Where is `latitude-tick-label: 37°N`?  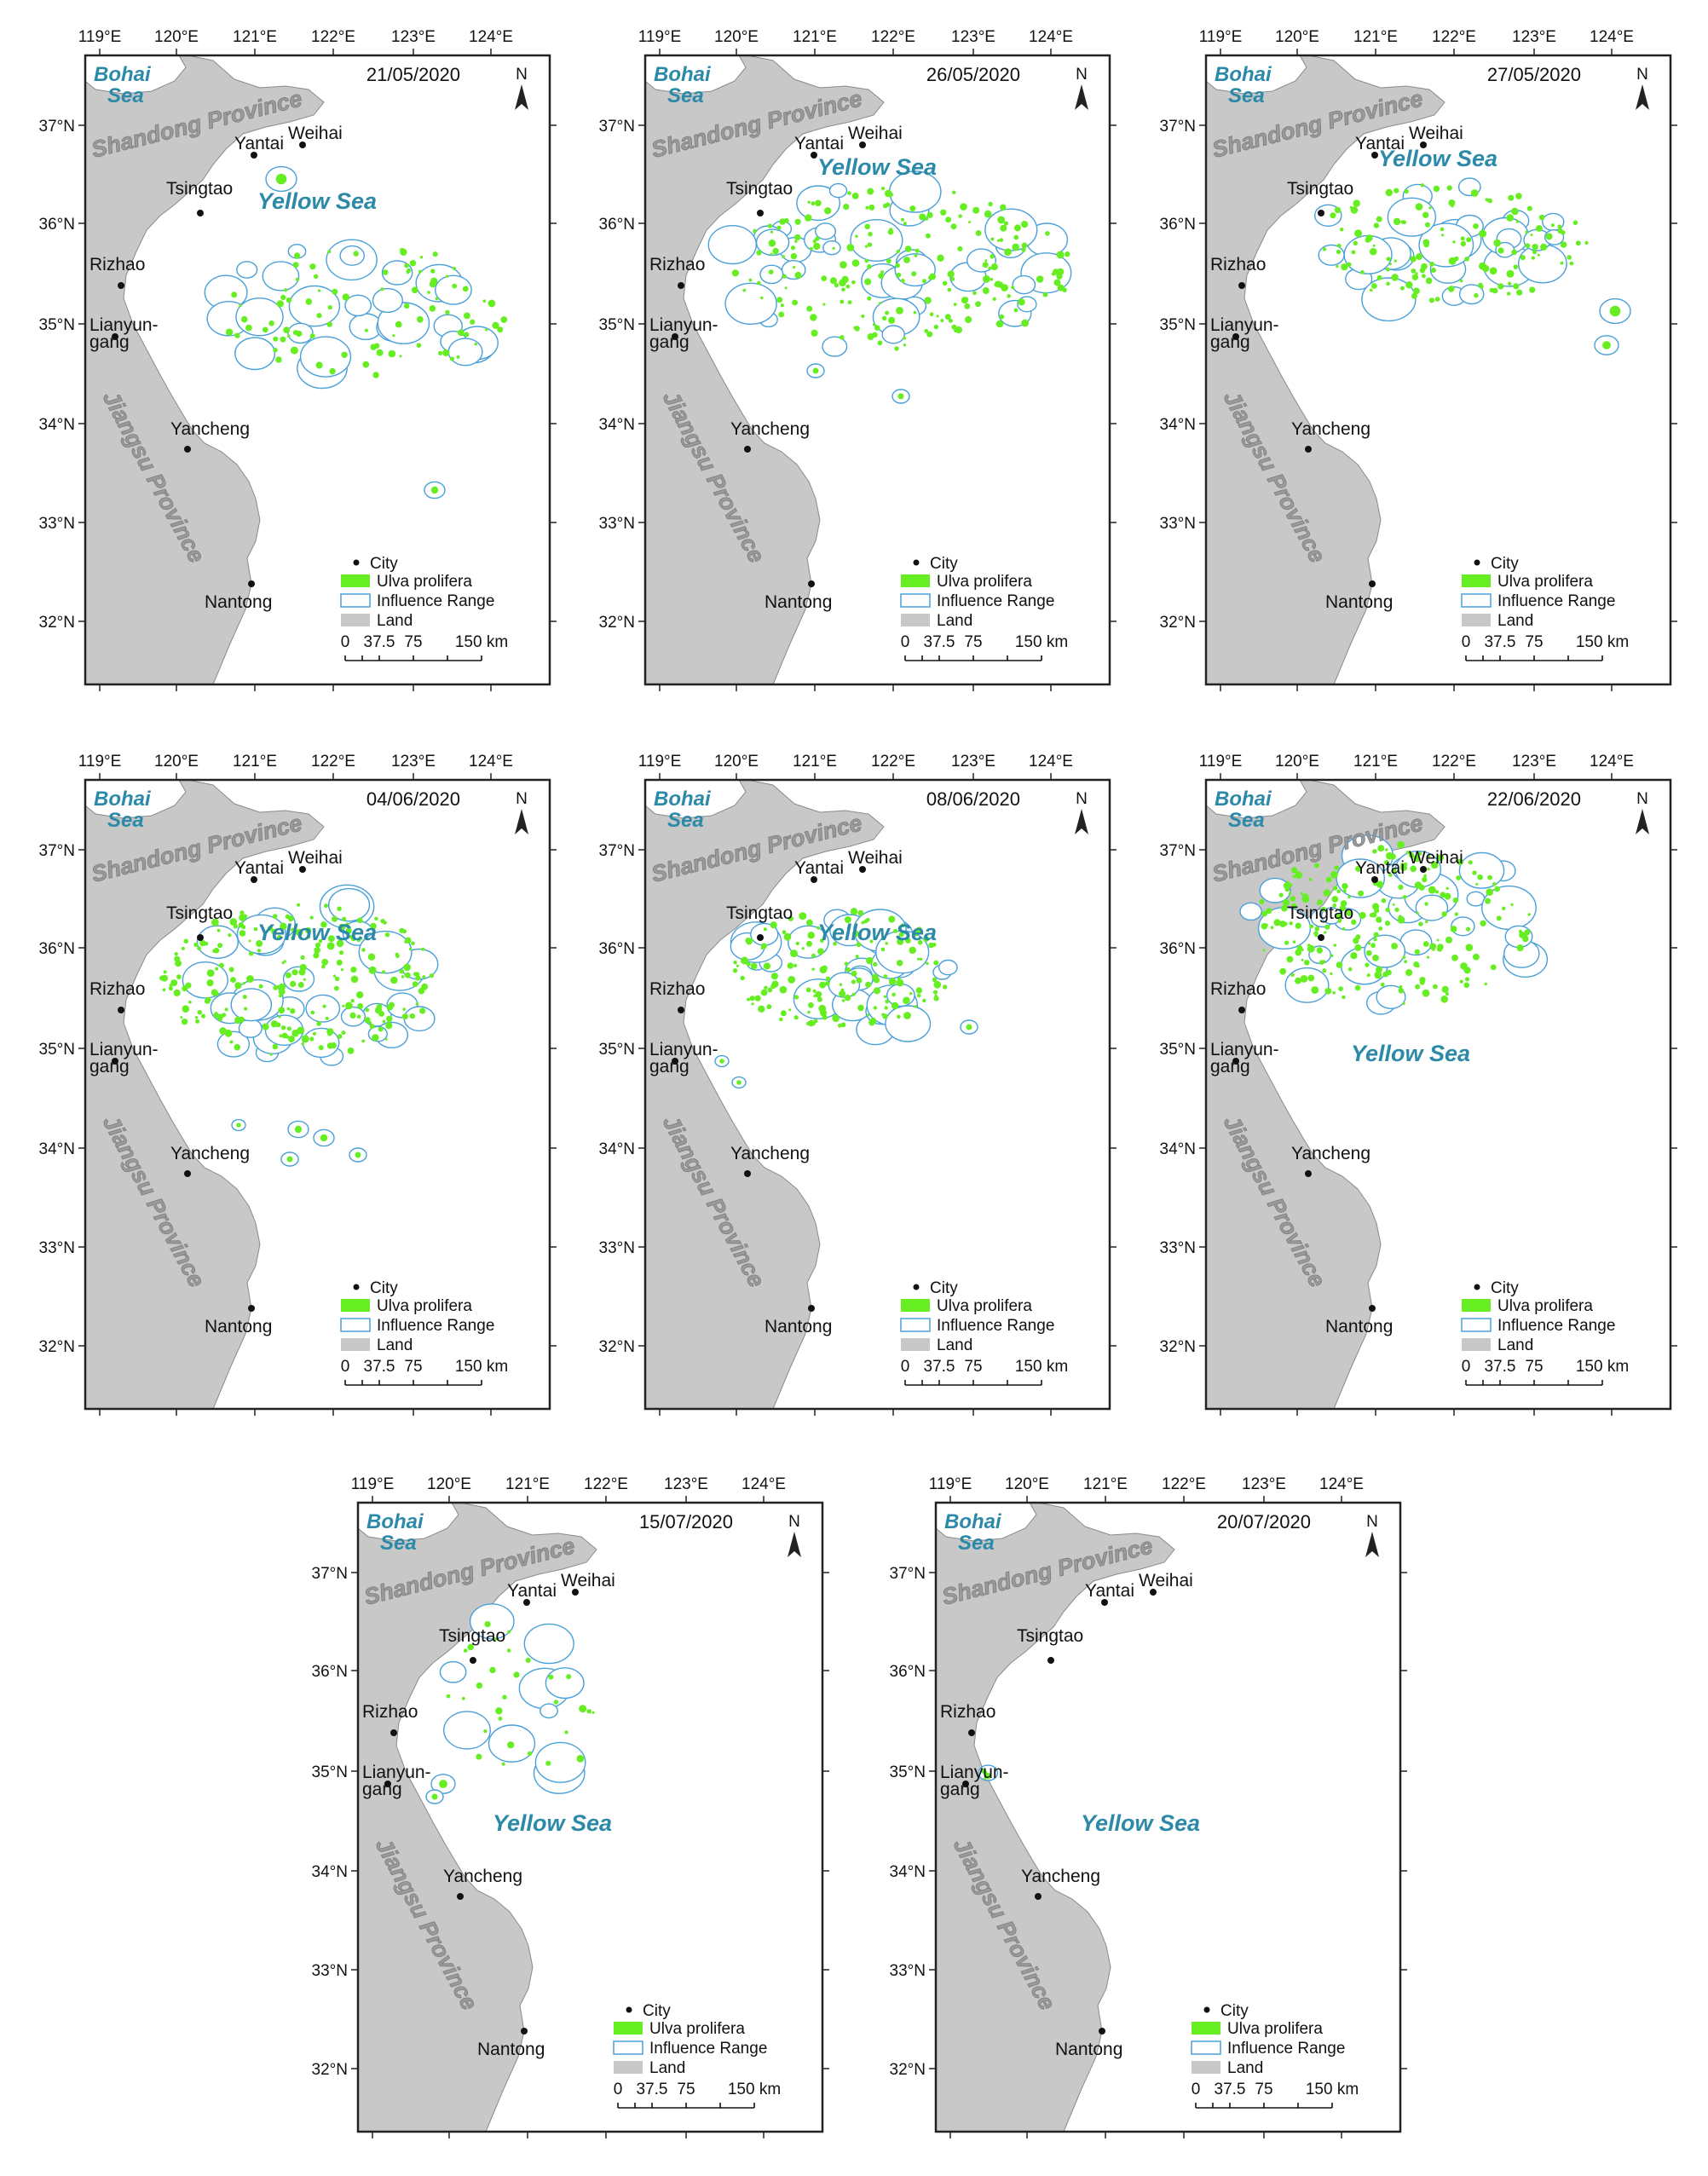
latitude-tick-label: 37°N is located at coordinates (908, 1574).